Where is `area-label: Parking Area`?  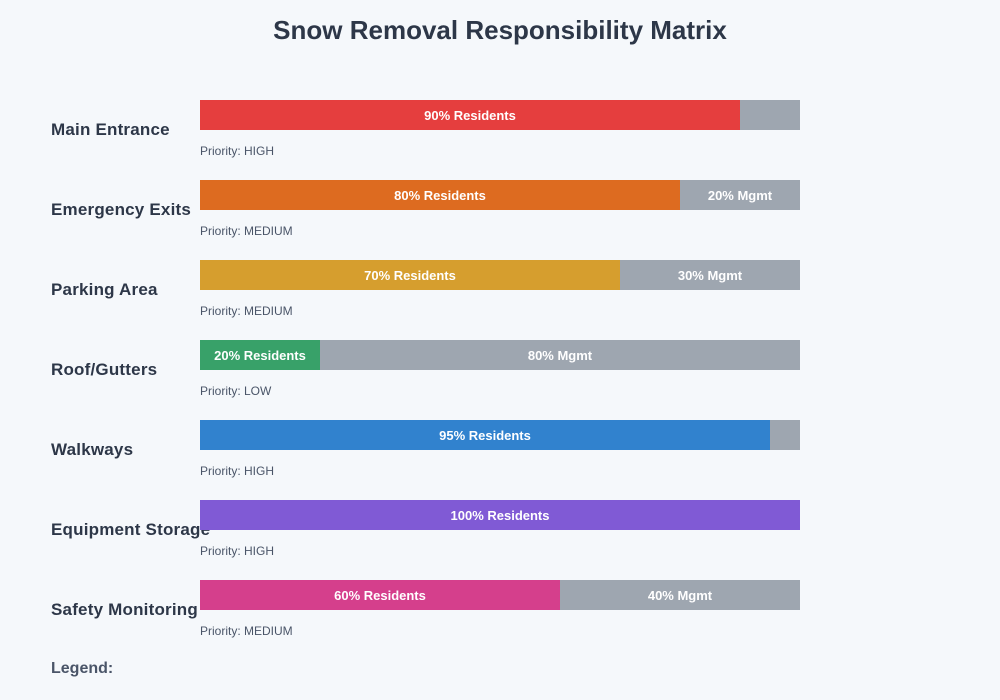 area-label: Parking Area is located at coordinates (104, 289).